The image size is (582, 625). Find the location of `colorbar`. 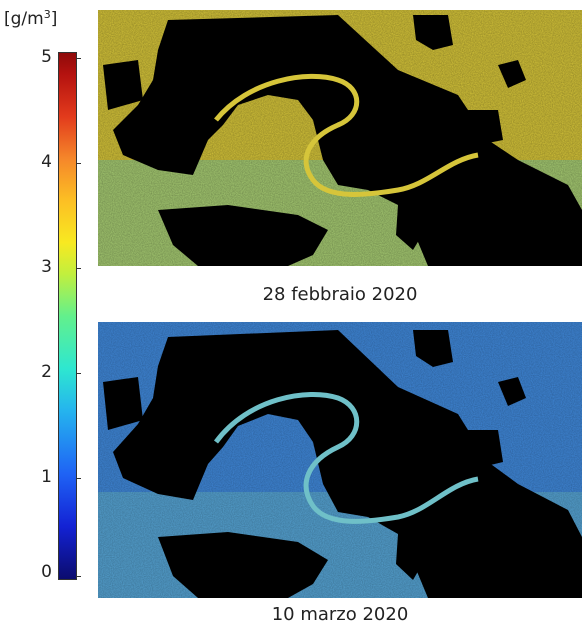

colorbar is located at coordinates (67, 316).